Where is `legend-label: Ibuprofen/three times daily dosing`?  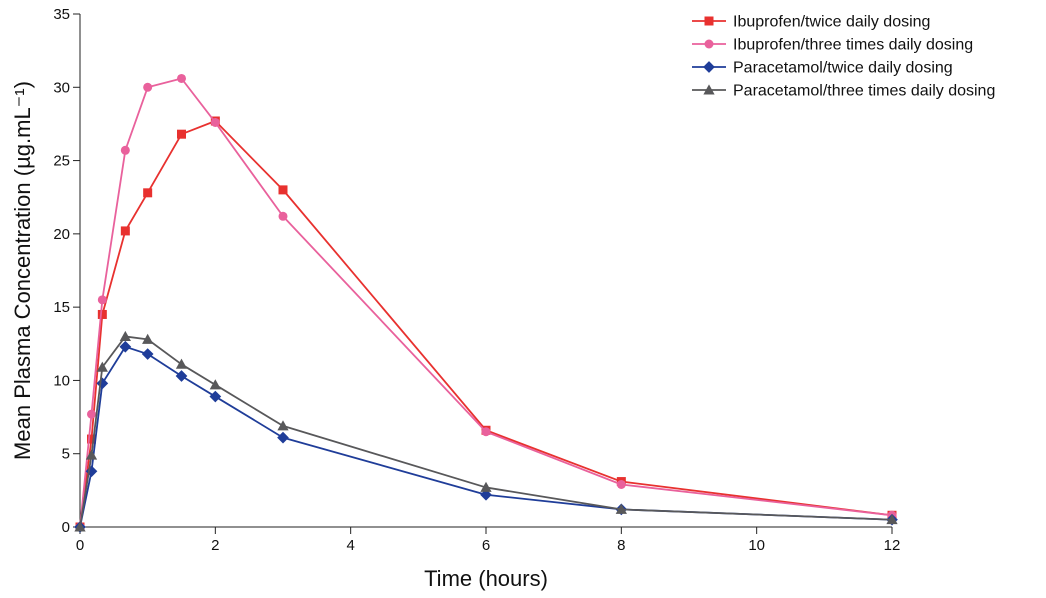
legend-label: Ibuprofen/three times daily dosing is located at coordinates (853, 45).